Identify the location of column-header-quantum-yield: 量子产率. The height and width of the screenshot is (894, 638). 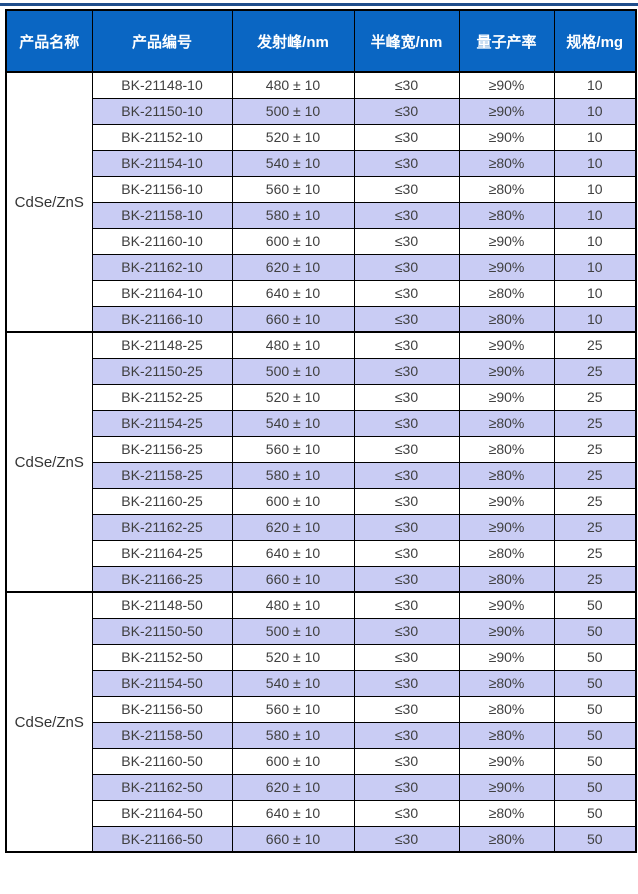
(506, 41).